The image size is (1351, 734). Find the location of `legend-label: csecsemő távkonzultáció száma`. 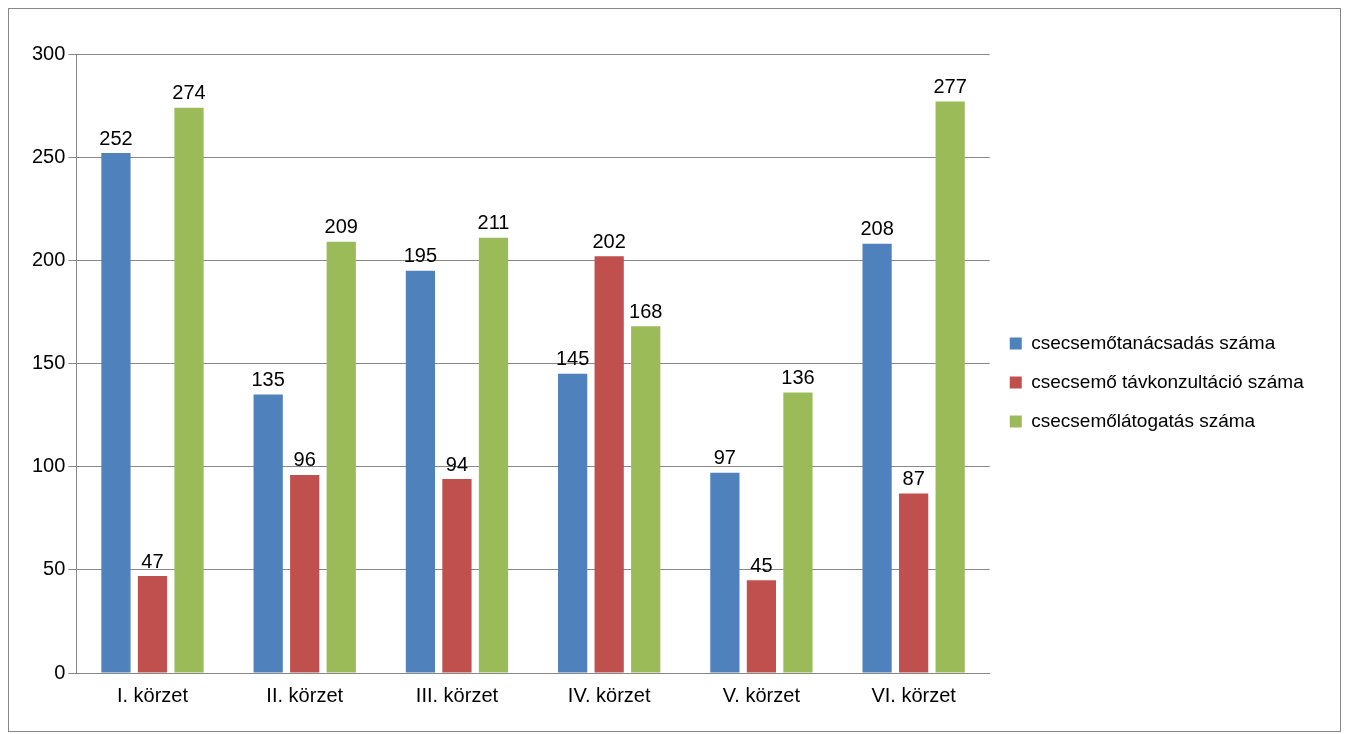

legend-label: csecsemő távkonzultáció száma is located at coordinates (1168, 381).